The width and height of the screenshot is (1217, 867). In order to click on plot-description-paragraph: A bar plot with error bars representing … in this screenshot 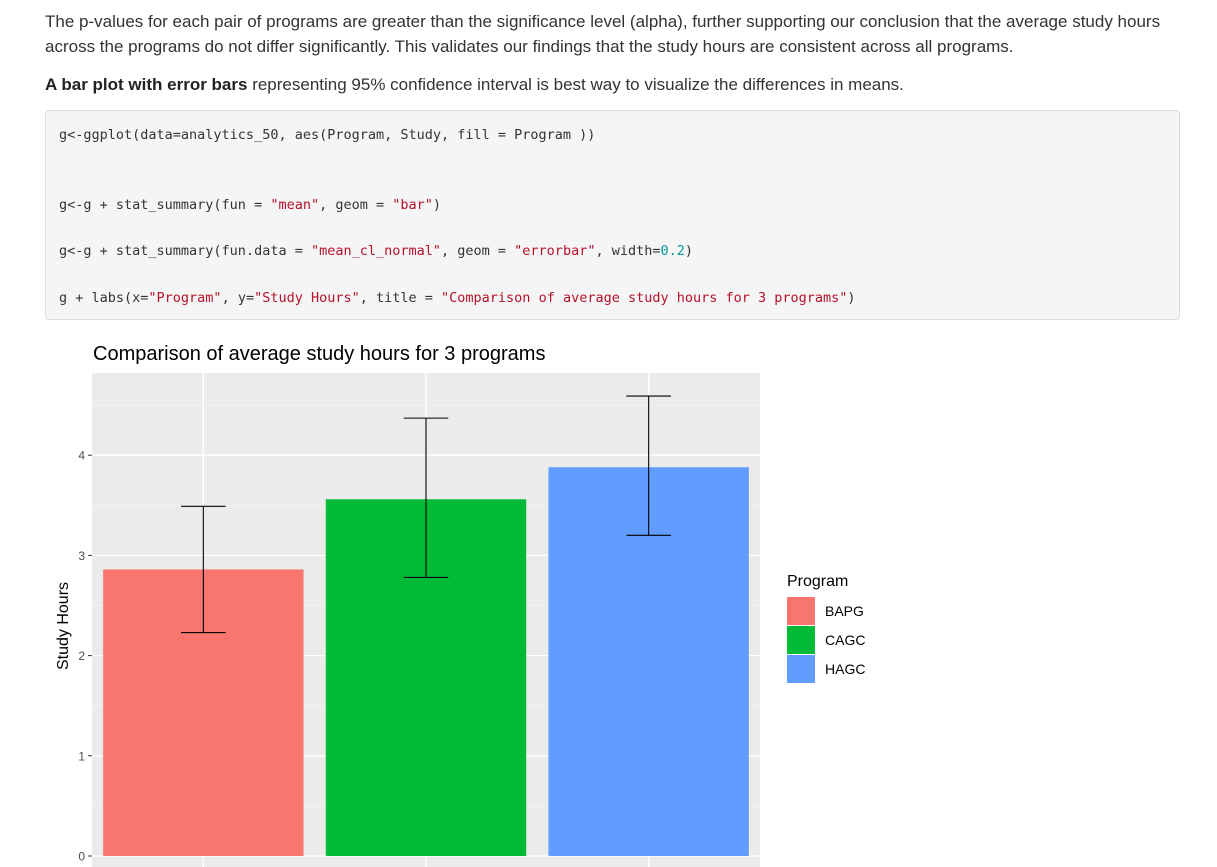, I will do `click(615, 84)`.